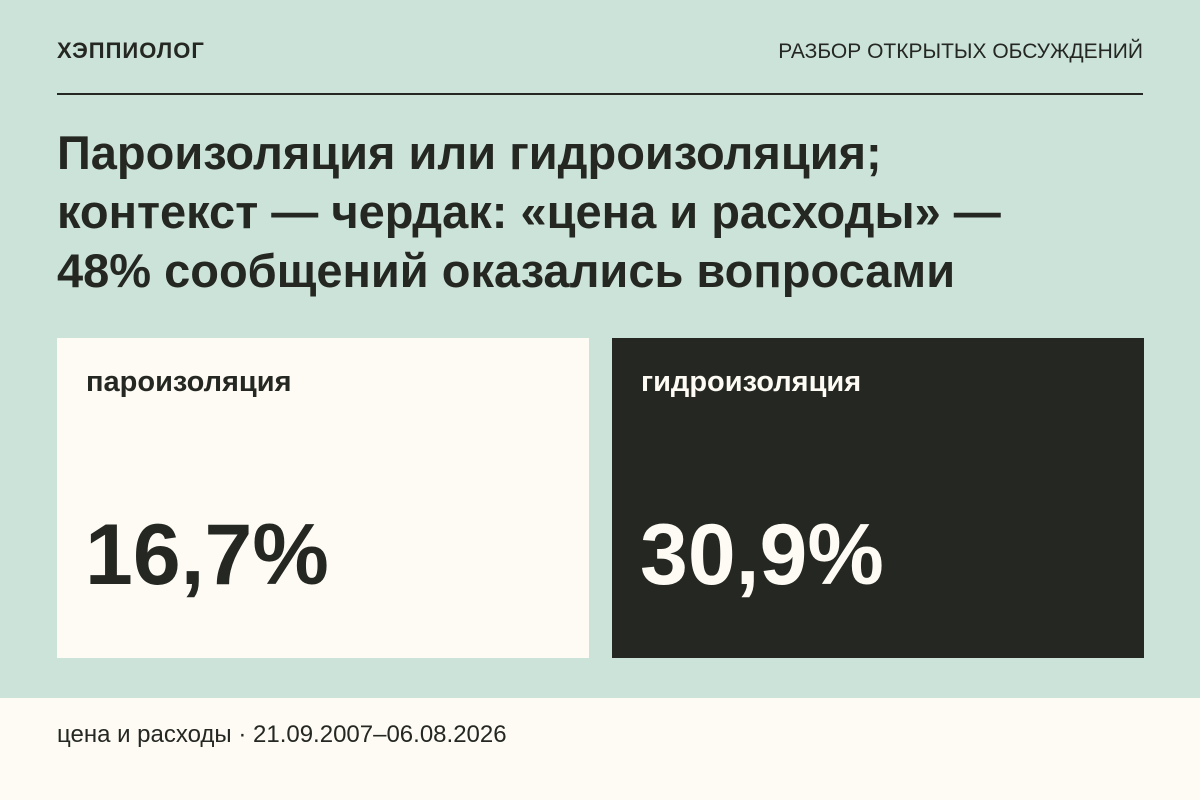 The width and height of the screenshot is (1200, 800). What do you see at coordinates (751, 382) in the screenshot?
I see `card-label: гидроизоляция` at bounding box center [751, 382].